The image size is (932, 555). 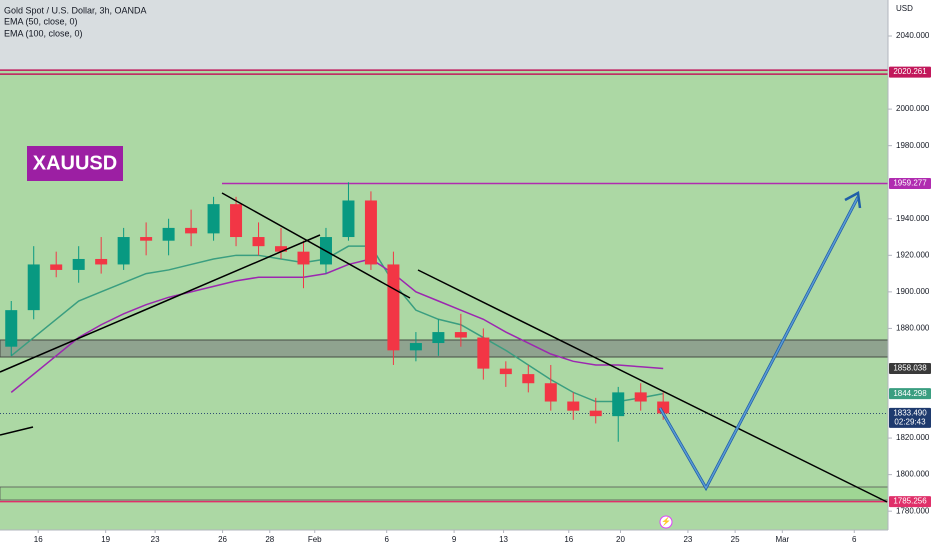 I want to click on x-tick-label: 25, so click(x=735, y=539).